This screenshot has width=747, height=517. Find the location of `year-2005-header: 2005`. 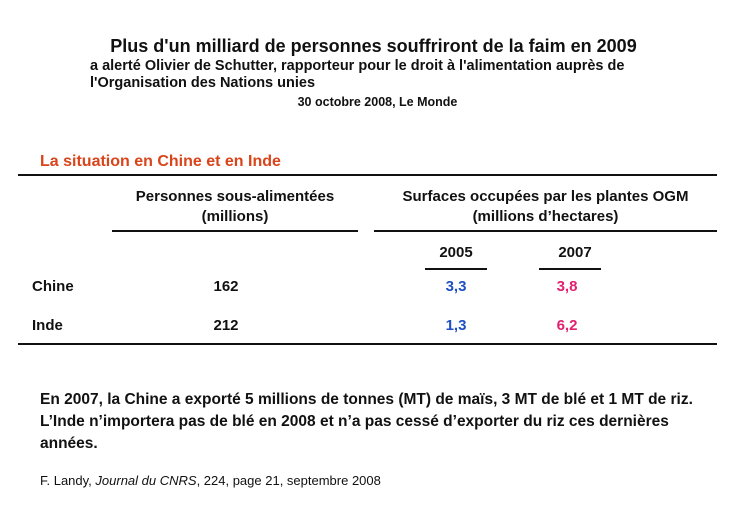

year-2005-header: 2005 is located at coordinates (456, 252).